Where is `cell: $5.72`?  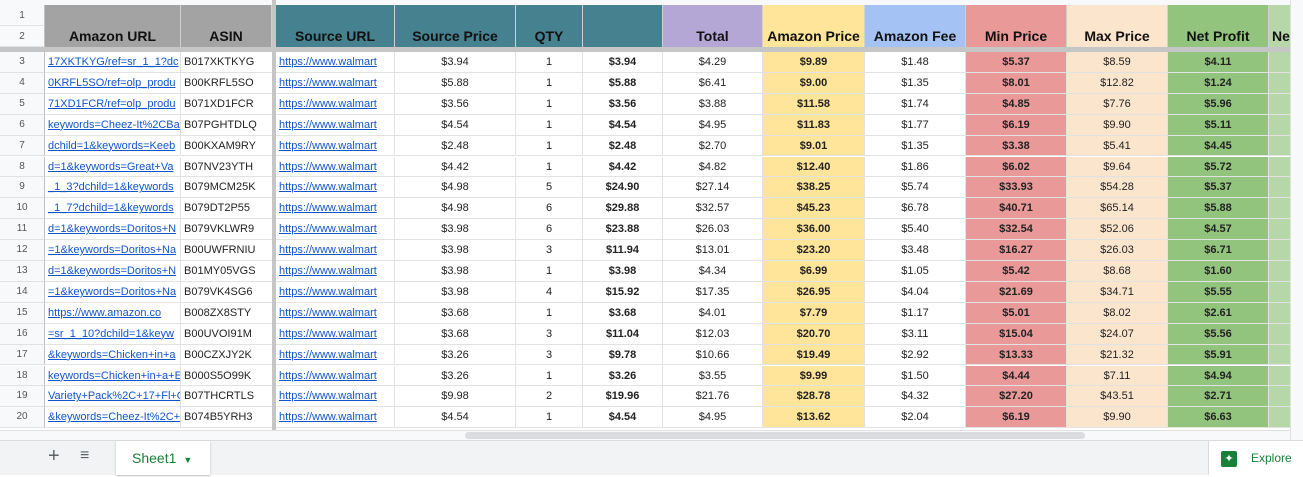
cell: $5.72 is located at coordinates (1218, 167).